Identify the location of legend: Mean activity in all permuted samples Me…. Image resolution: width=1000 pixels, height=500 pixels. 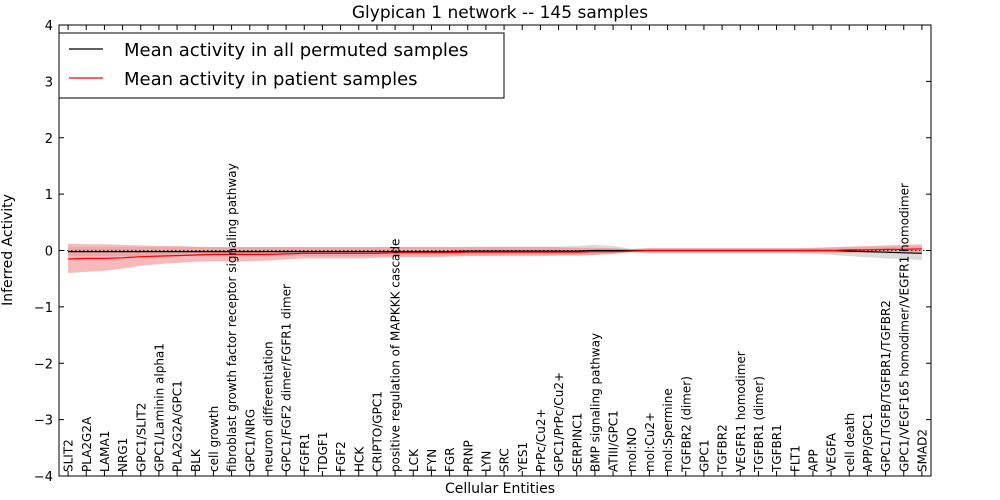
(281, 65).